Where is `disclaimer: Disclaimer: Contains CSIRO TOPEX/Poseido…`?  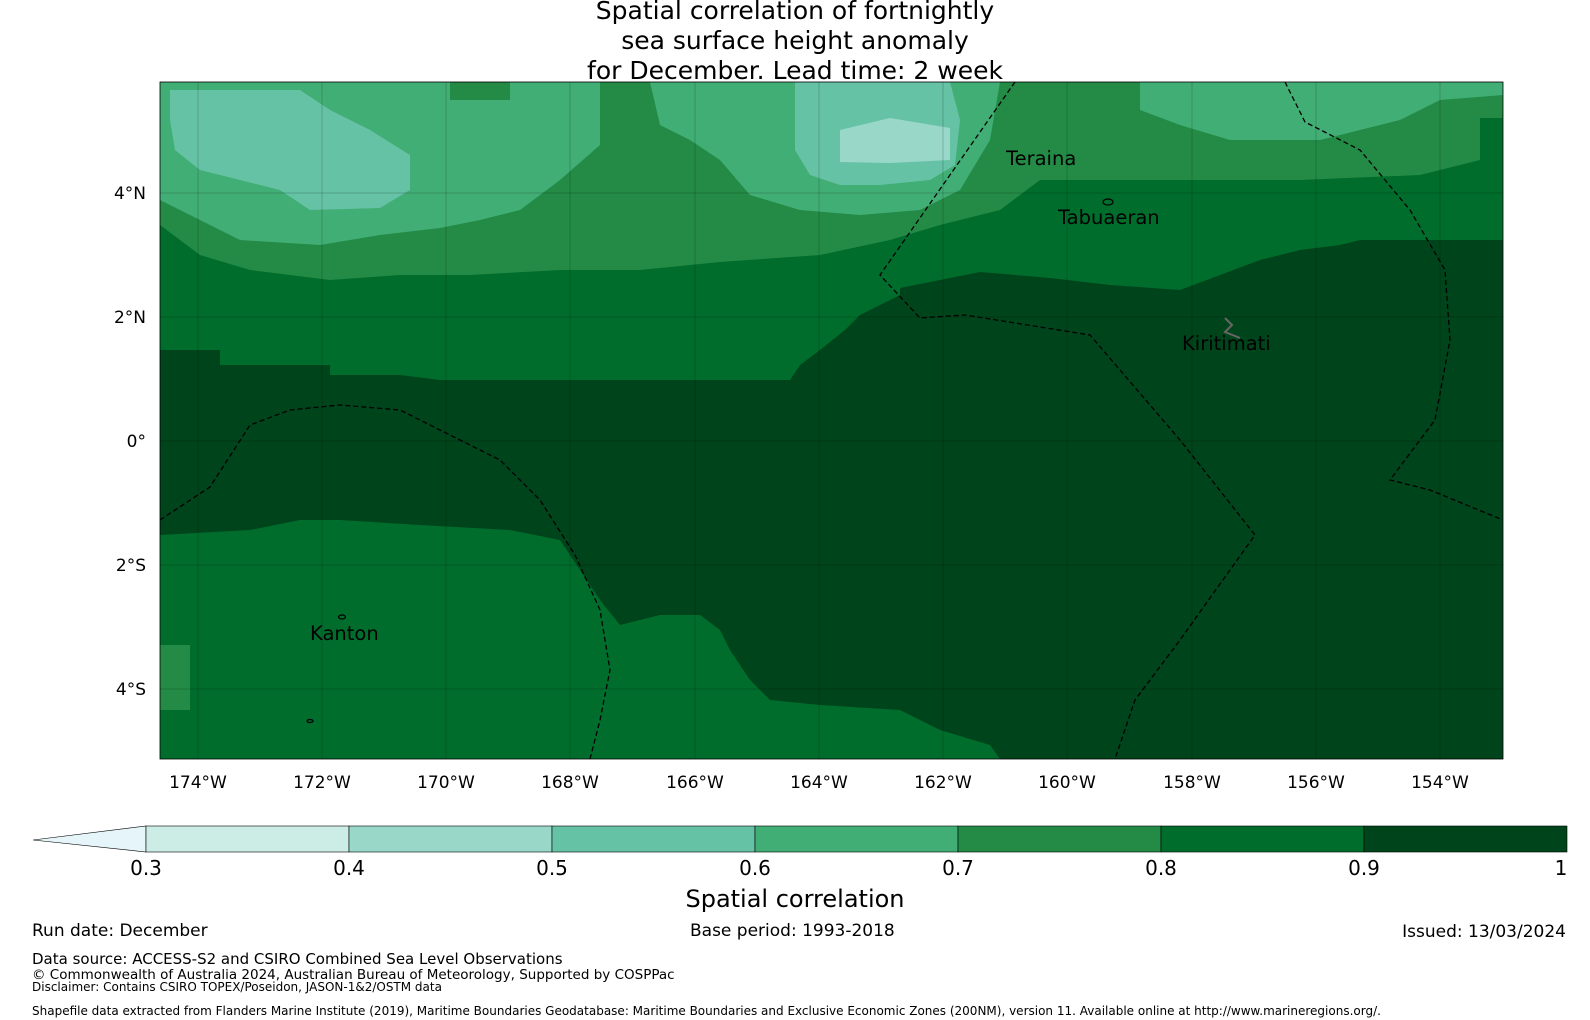
disclaimer: Disclaimer: Contains CSIRO TOPEX/Poseido… is located at coordinates (237, 987).